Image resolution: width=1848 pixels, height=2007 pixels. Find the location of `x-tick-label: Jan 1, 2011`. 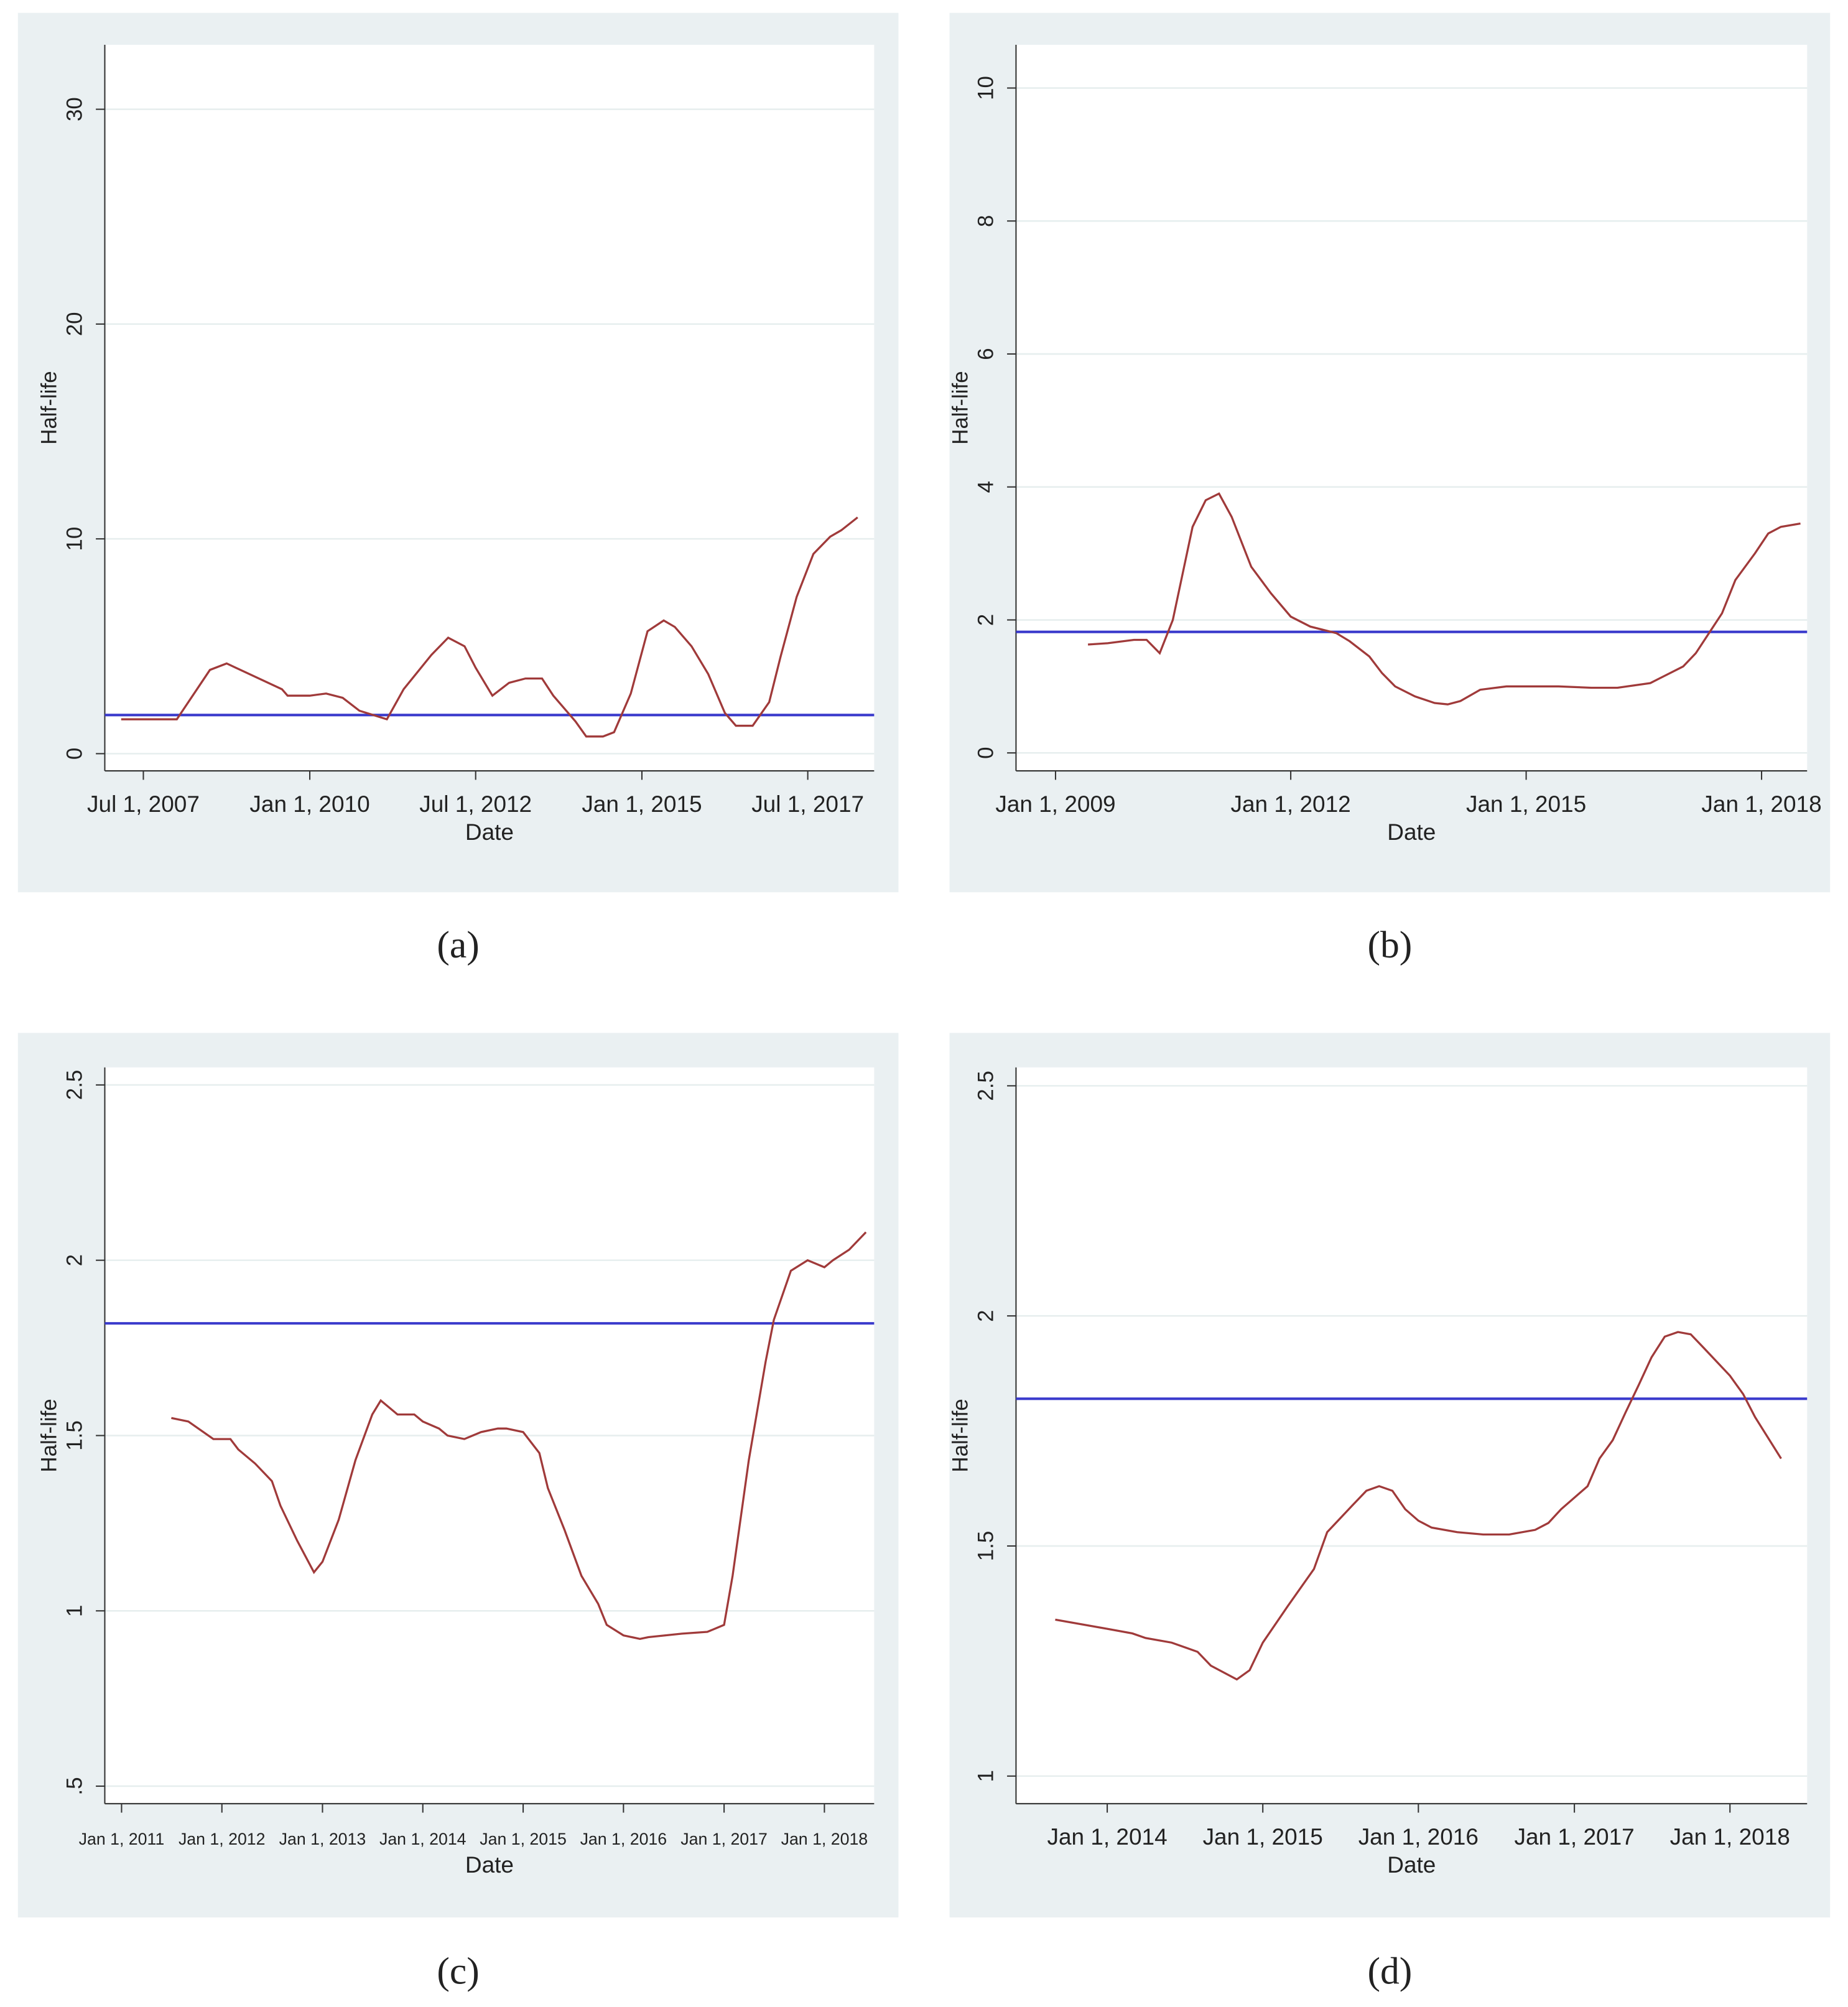

x-tick-label: Jan 1, 2011 is located at coordinates (122, 1839).